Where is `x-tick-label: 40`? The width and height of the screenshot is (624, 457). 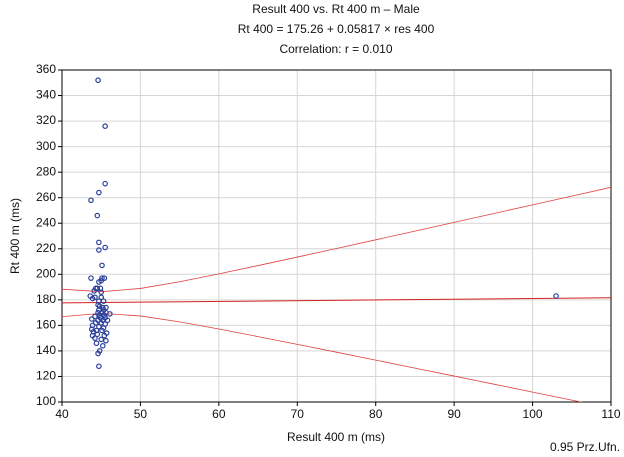
x-tick-label: 40 is located at coordinates (62, 414).